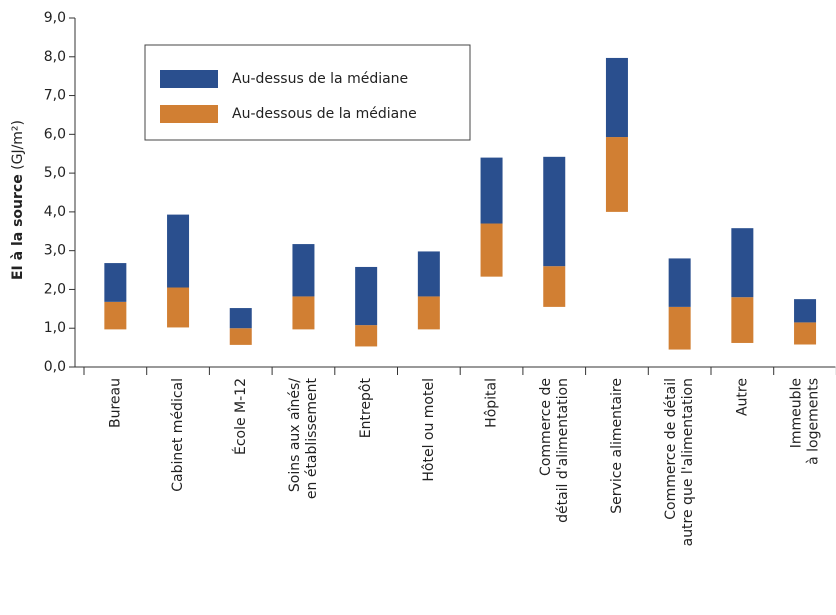  Describe the element at coordinates (797, 413) in the screenshot. I see `x-tick-label: Immeuble` at that location.